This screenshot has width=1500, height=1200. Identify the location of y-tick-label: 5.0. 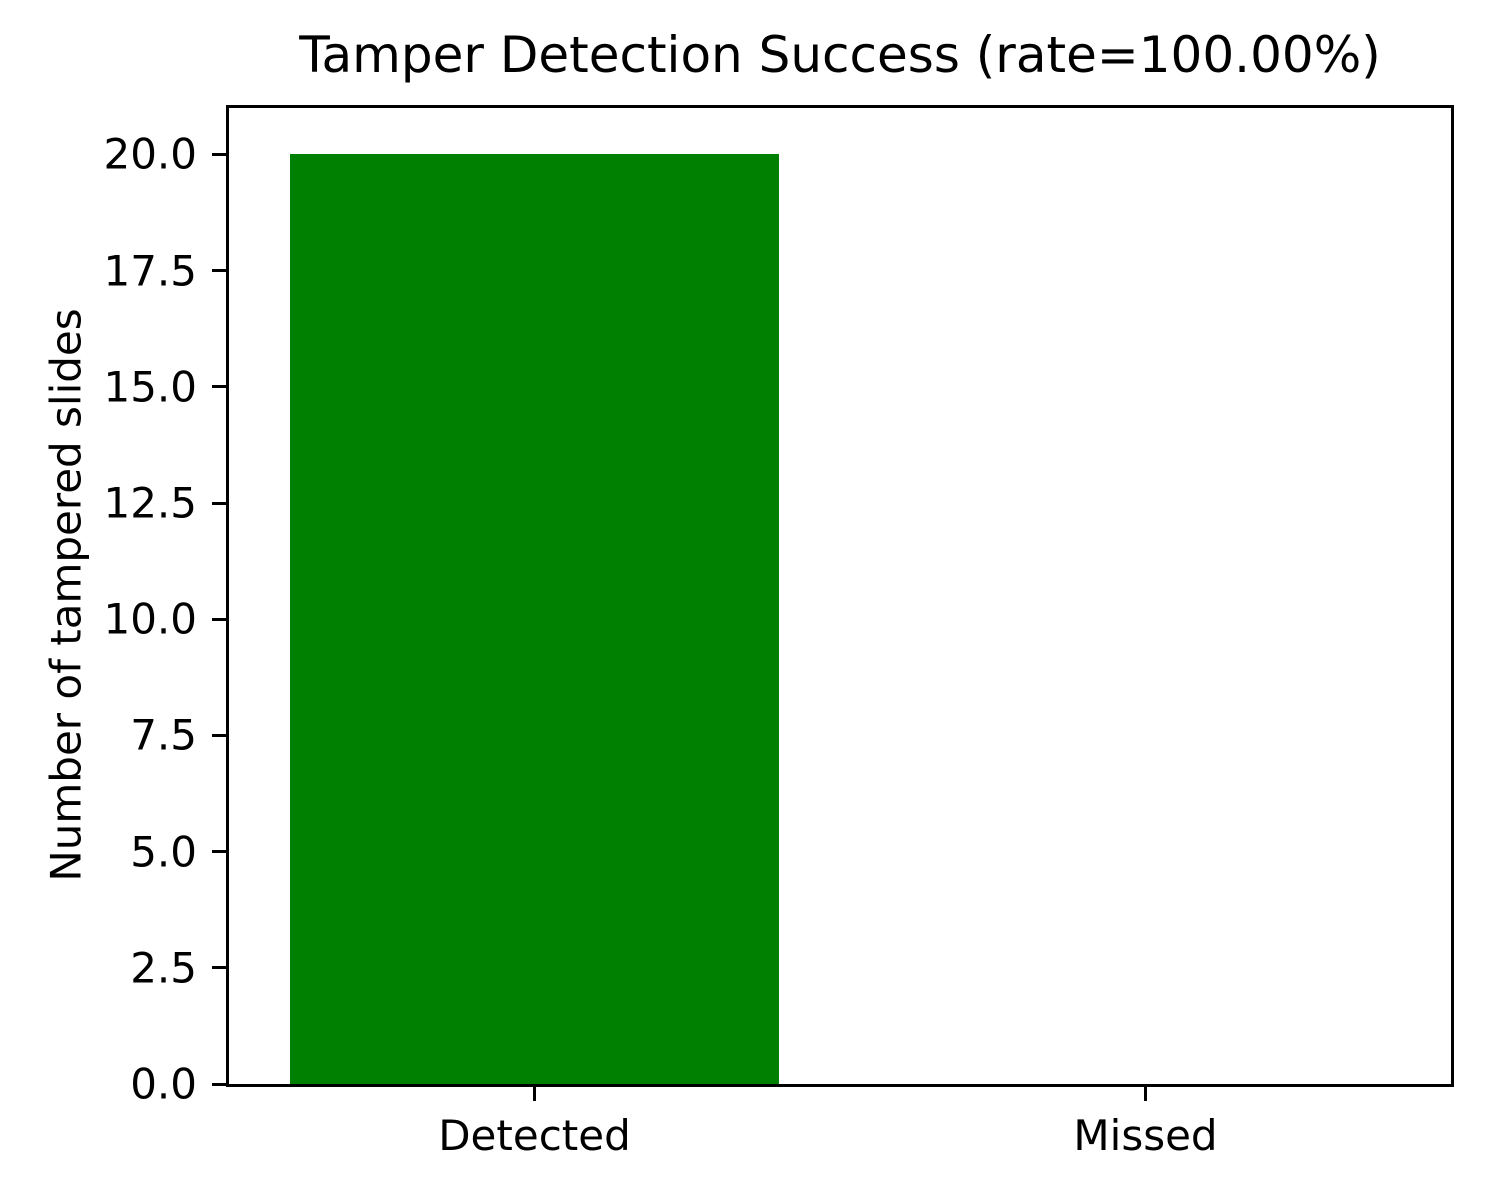
(163, 852).